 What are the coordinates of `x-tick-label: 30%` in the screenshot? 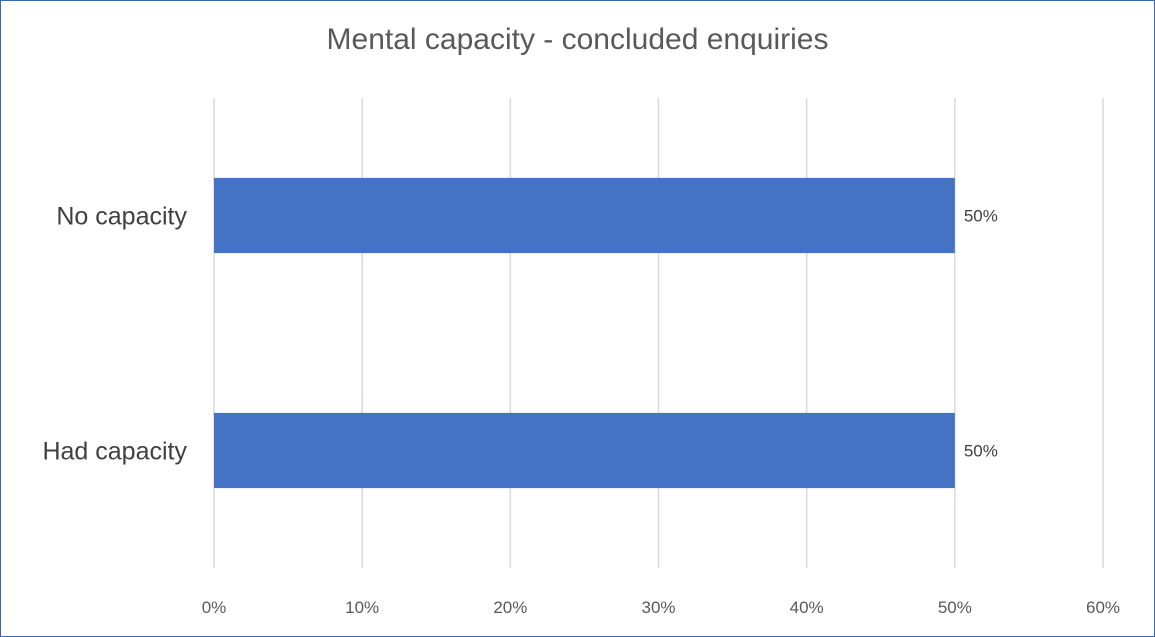 It's located at (658, 607).